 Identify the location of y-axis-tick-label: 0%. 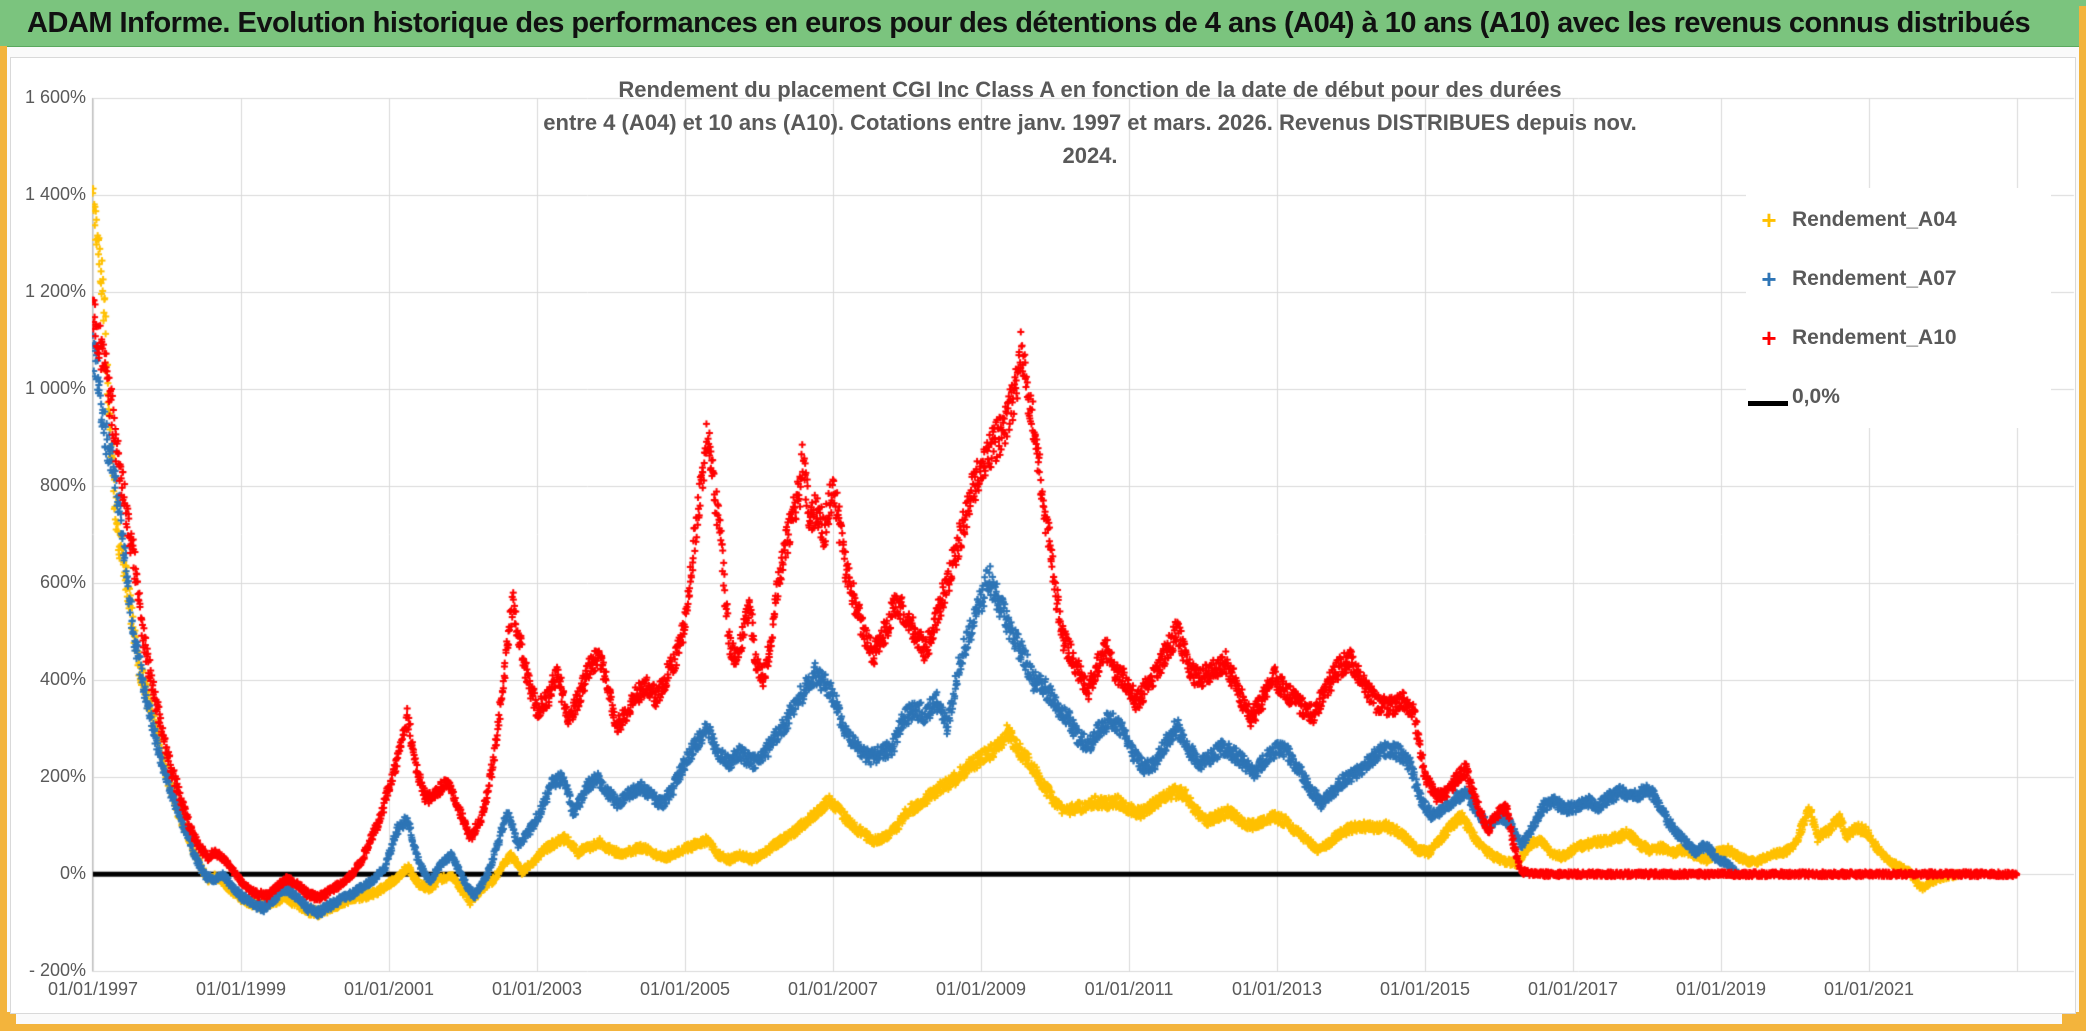
(72, 873).